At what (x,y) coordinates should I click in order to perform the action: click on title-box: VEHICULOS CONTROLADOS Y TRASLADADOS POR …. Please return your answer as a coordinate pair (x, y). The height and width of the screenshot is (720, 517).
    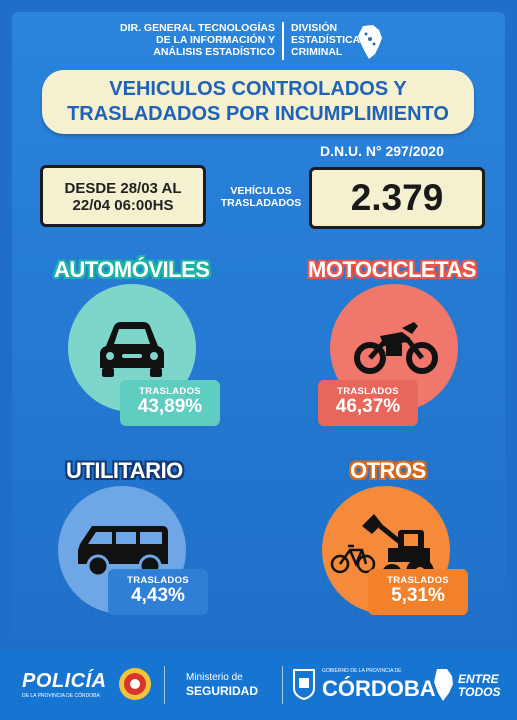
    Looking at the image, I should click on (258, 102).